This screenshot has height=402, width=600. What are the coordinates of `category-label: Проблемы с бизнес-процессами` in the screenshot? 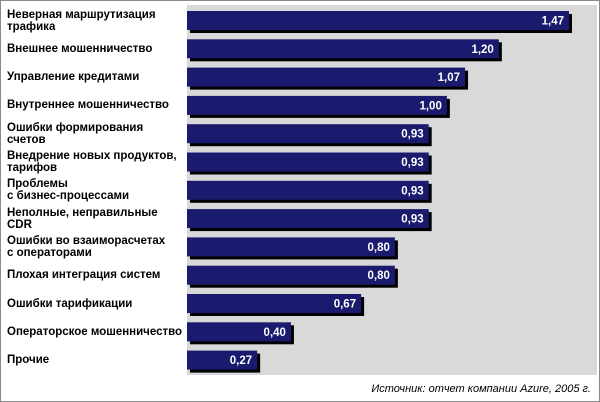 It's located at (68, 190).